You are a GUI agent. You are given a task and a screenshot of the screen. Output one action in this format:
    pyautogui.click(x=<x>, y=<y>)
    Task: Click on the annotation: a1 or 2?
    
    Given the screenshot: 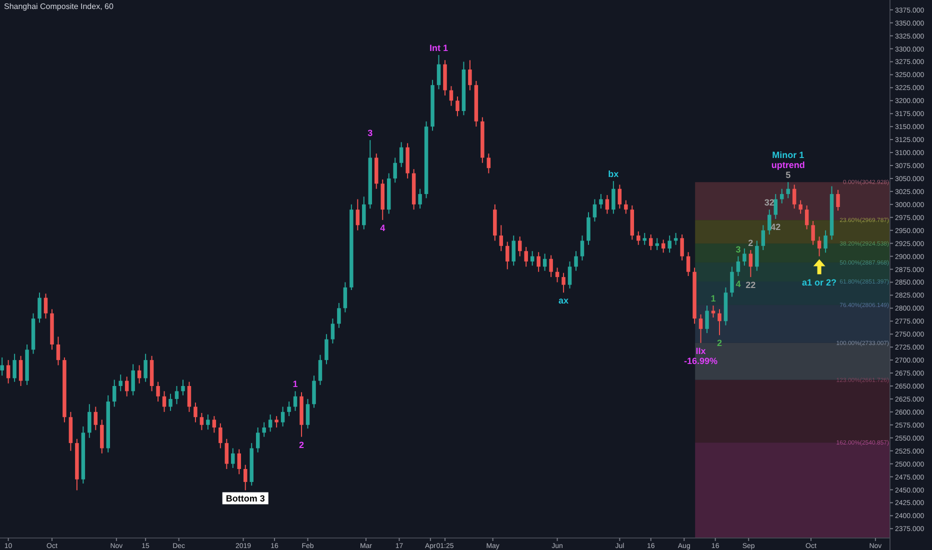 What is the action you would take?
    pyautogui.click(x=819, y=282)
    